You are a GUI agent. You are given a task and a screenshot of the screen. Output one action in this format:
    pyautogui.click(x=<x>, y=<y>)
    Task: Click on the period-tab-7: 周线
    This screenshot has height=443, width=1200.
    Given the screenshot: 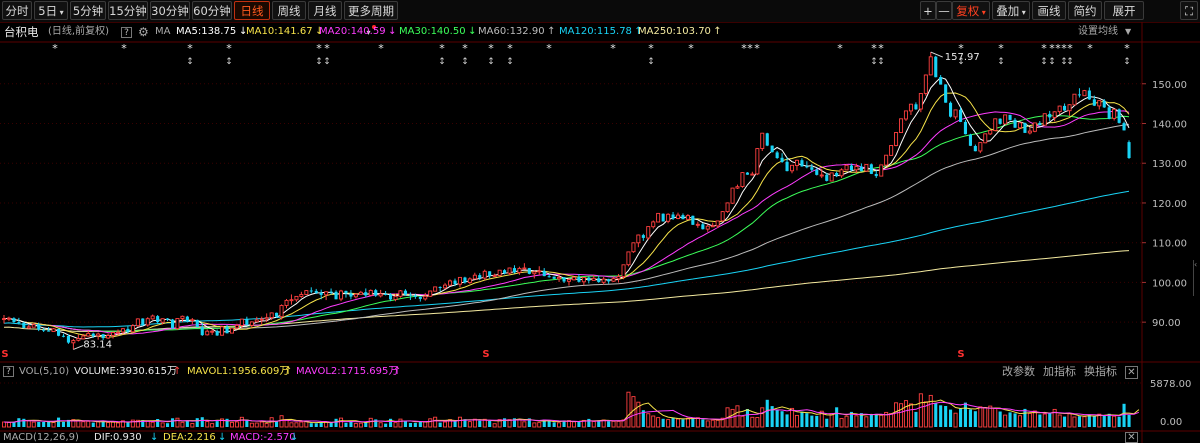 What is the action you would take?
    pyautogui.click(x=289, y=10)
    